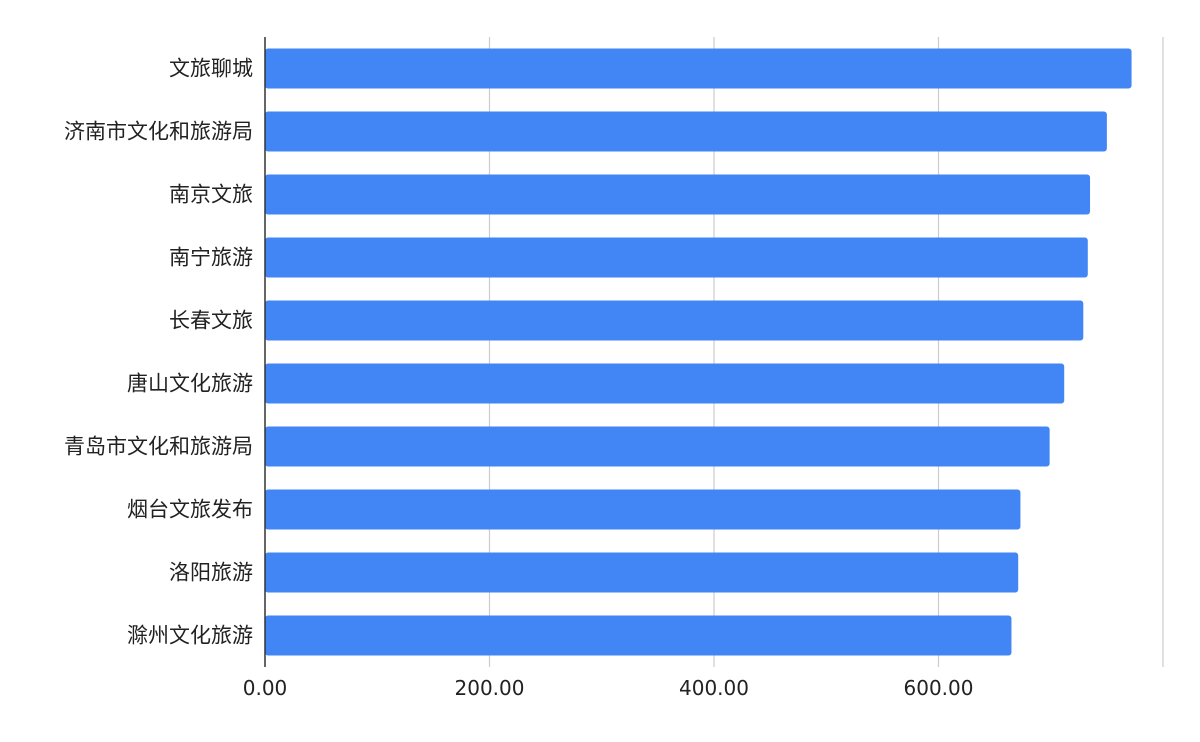 This screenshot has width=1200, height=742. What do you see at coordinates (190, 510) in the screenshot?
I see `category-label: 烟台文旅发布` at bounding box center [190, 510].